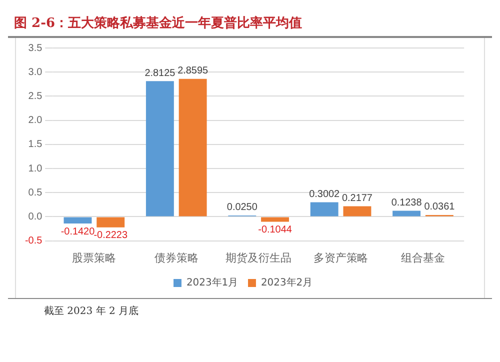 Image resolution: width=500 pixels, height=362 pixels. Describe the element at coordinates (242, 208) in the screenshot. I see `data-label: 0.0250` at that location.